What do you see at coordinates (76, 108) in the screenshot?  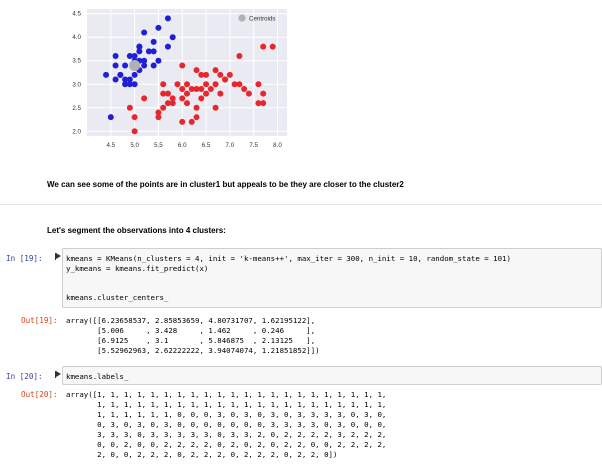 I see `y-tick-label: 2.5` at bounding box center [76, 108].